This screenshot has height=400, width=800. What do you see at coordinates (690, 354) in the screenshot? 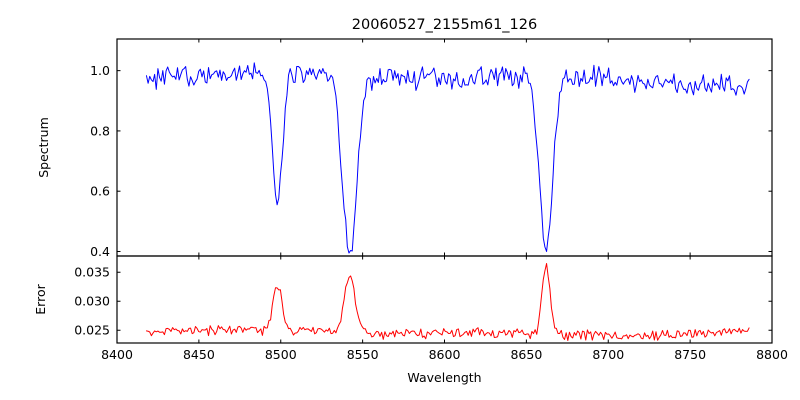
I see `x-tick-label: 8750` at bounding box center [690, 354].